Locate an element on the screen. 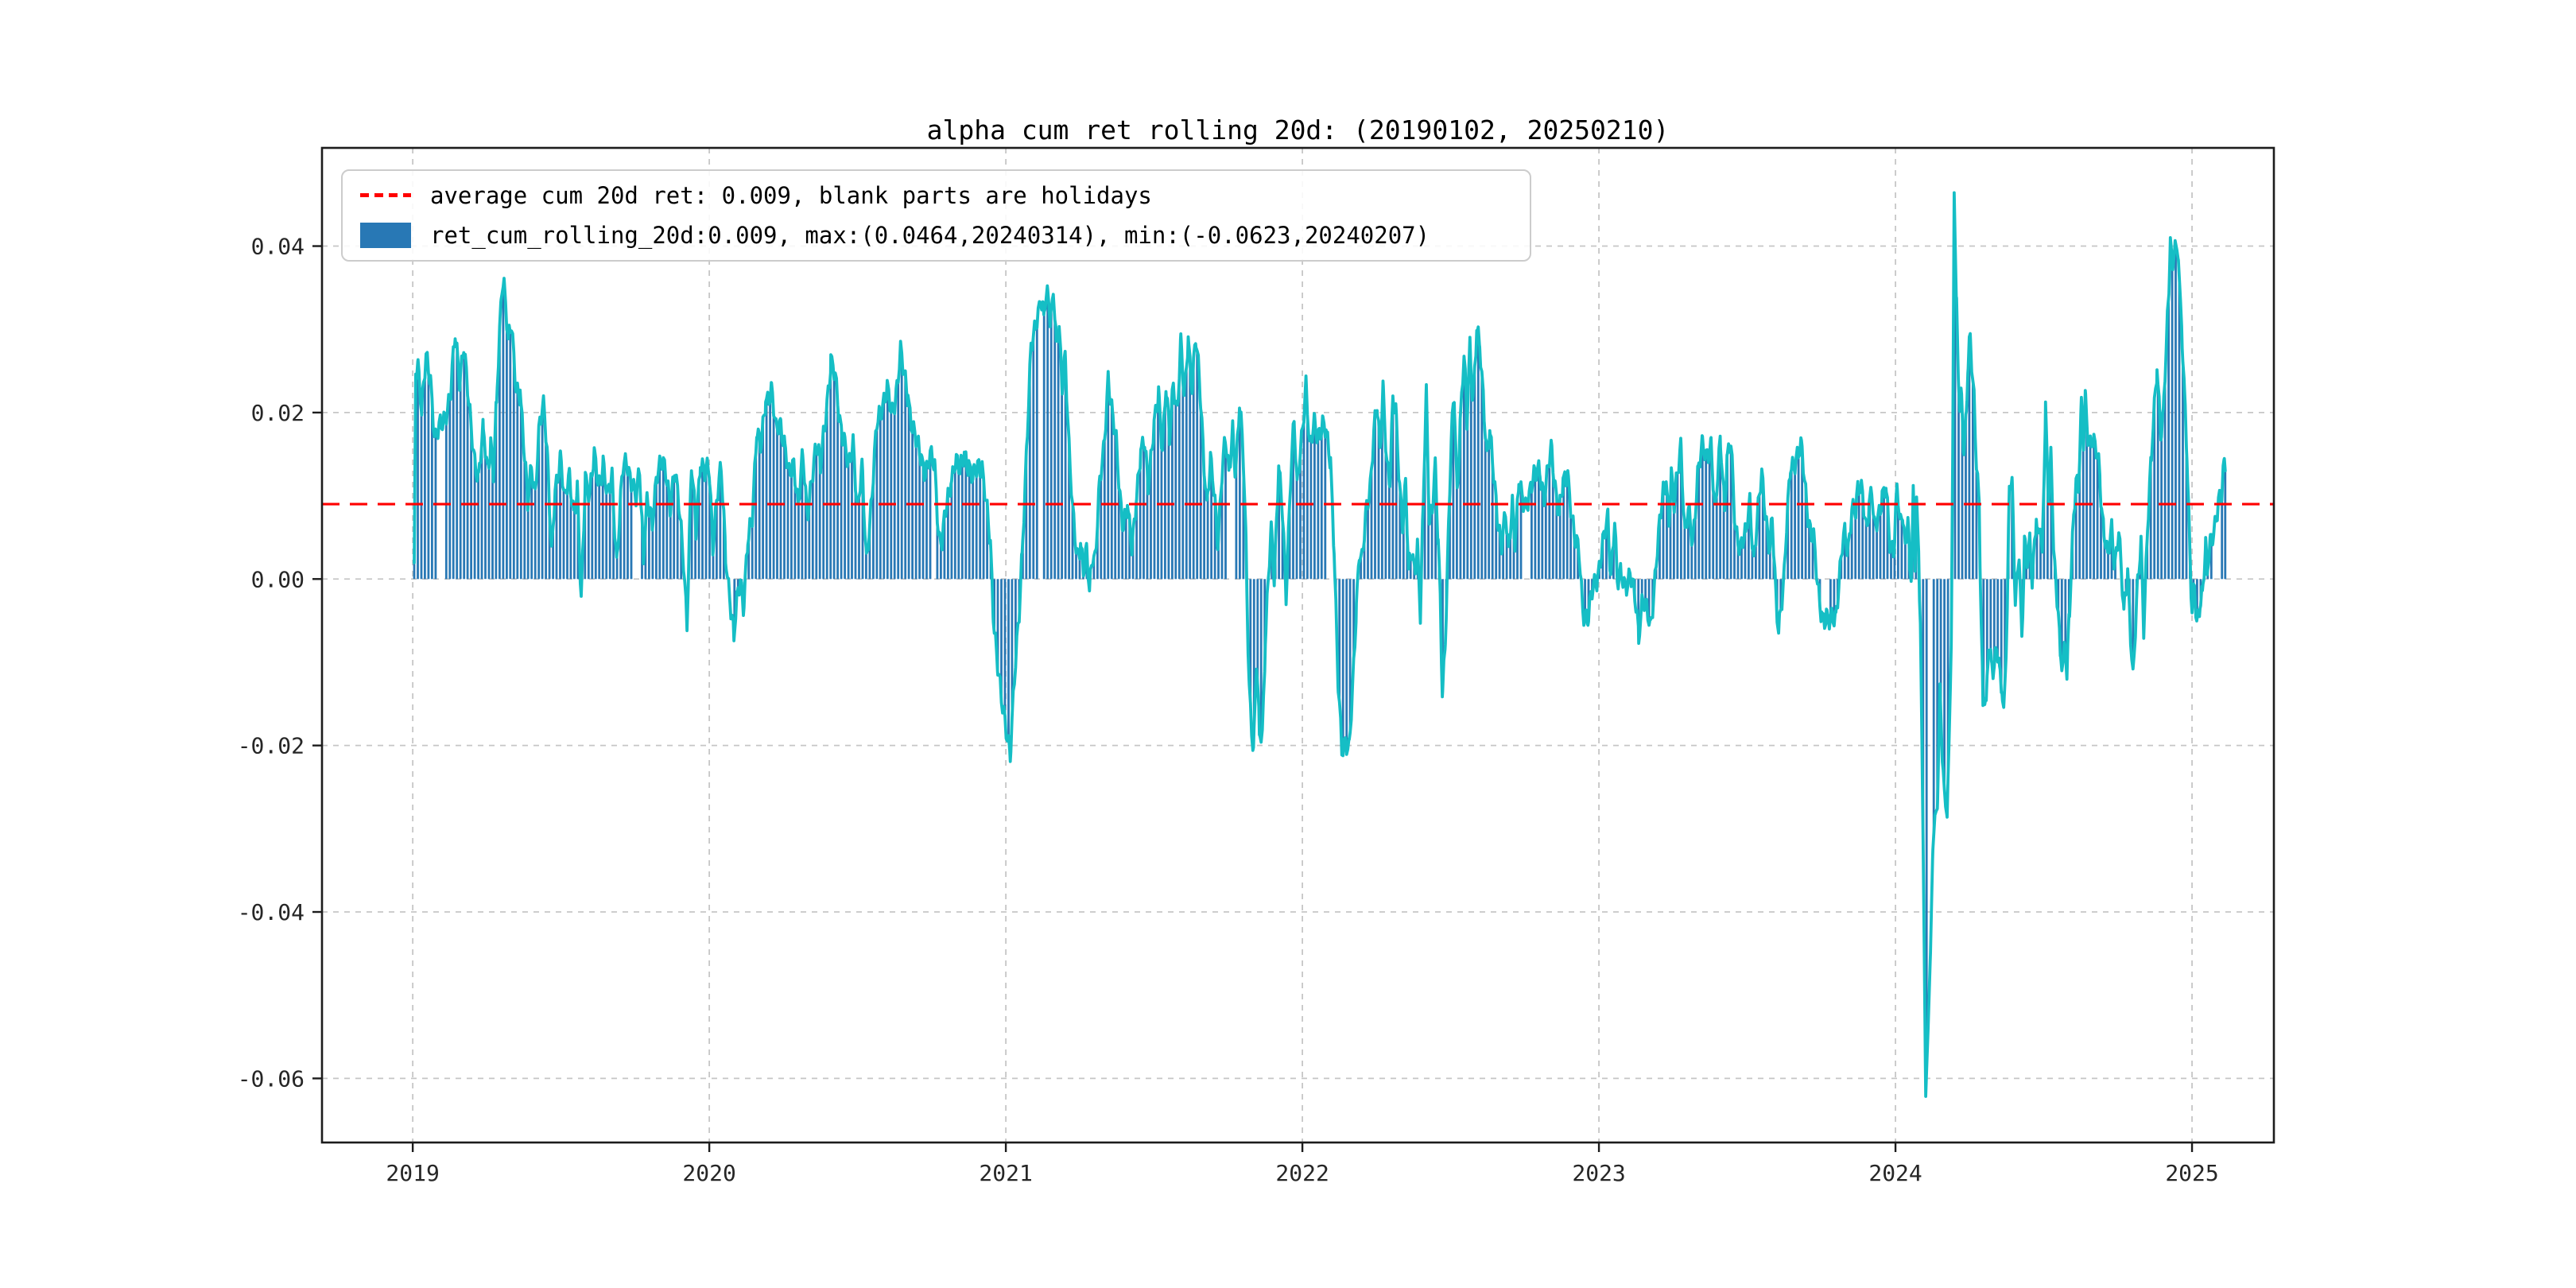  x-tick-label: 2021 is located at coordinates (1005, 1173).